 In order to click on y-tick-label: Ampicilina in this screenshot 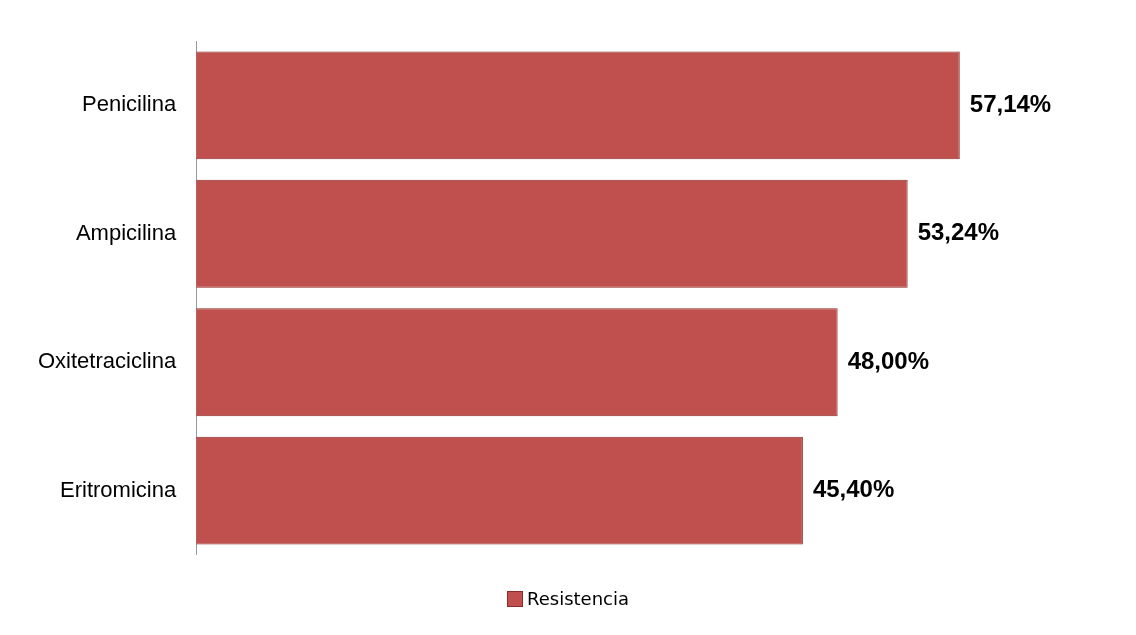, I will do `click(126, 232)`.